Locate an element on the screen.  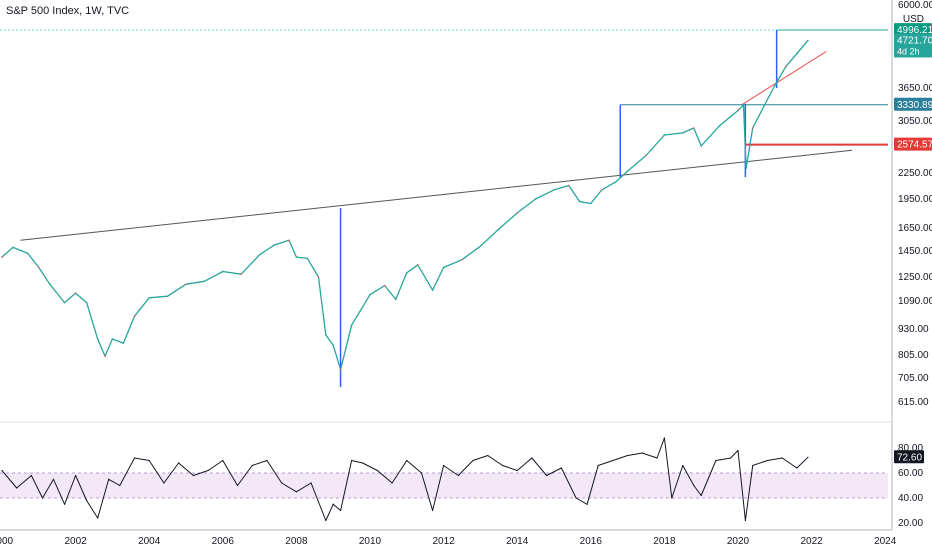
rsi-tick-label: 20.00 is located at coordinates (910, 523).